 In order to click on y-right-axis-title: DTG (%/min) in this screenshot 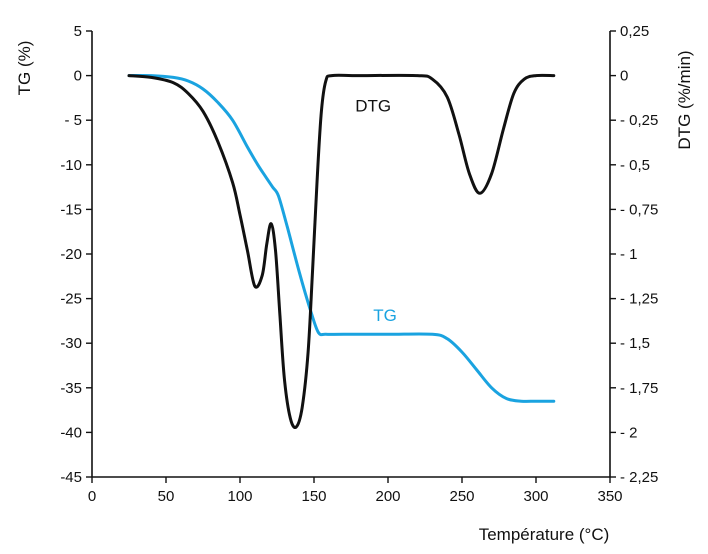, I will do `click(684, 99)`.